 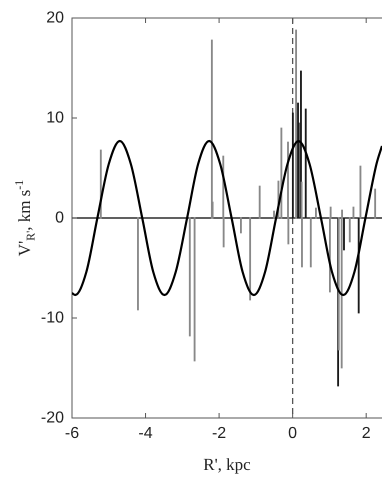 I want to click on y-tick-label: -10, so click(x=52, y=317).